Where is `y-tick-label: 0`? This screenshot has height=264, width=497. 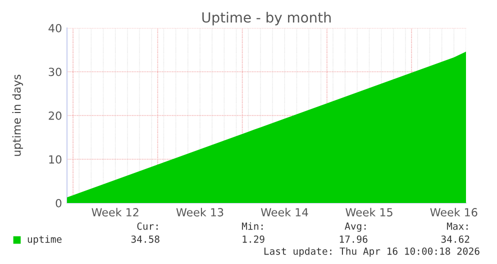 y-tick-label: 0 is located at coordinates (59, 203).